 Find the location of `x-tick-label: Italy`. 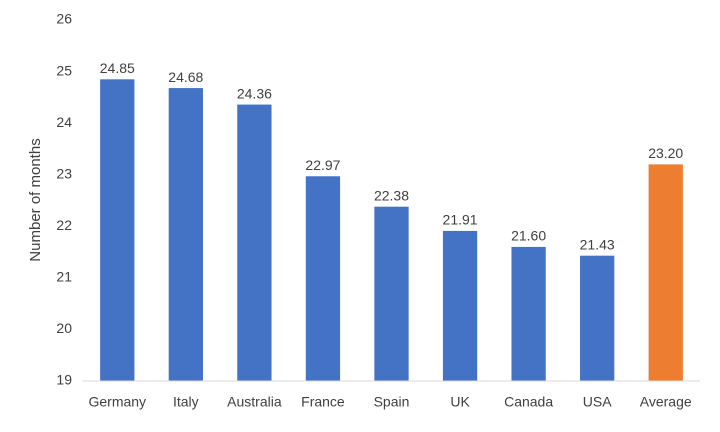

x-tick-label: Italy is located at coordinates (186, 402).